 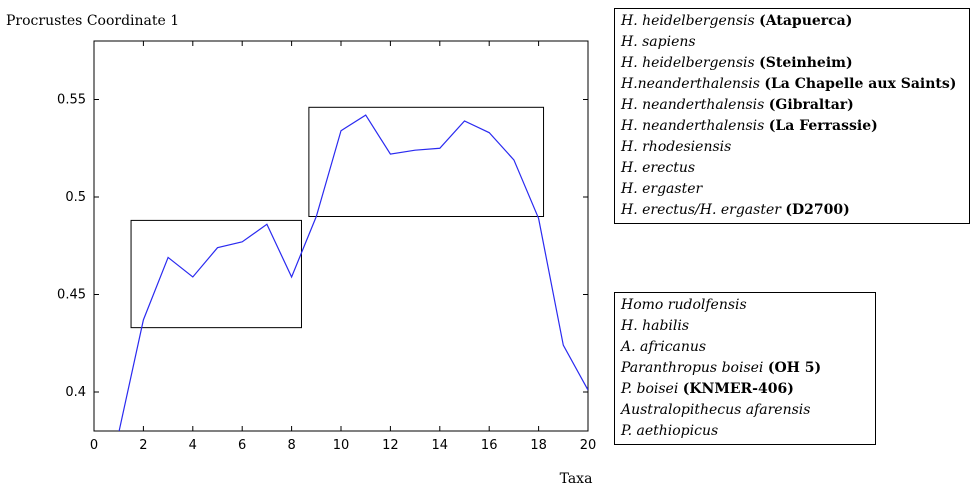 What do you see at coordinates (794, 368) in the screenshot?
I see `legend-specimen: (OH 5)` at bounding box center [794, 368].